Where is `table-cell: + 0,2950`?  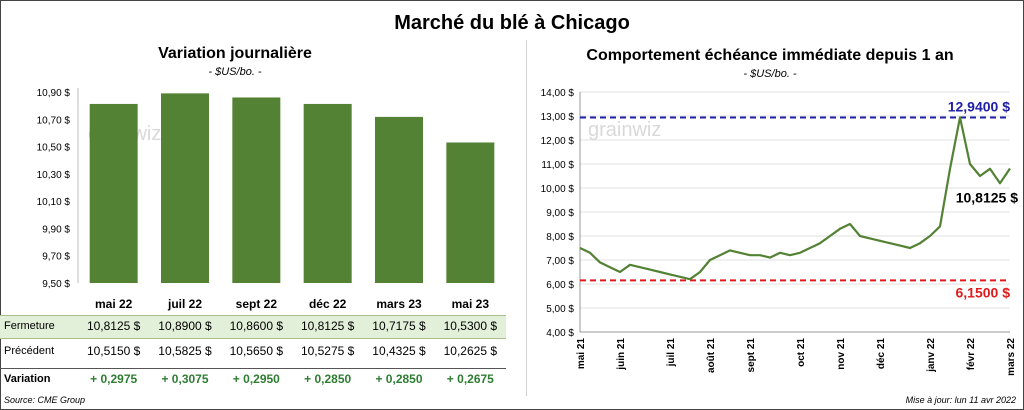
table-cell: + 0,2950 is located at coordinates (256, 379).